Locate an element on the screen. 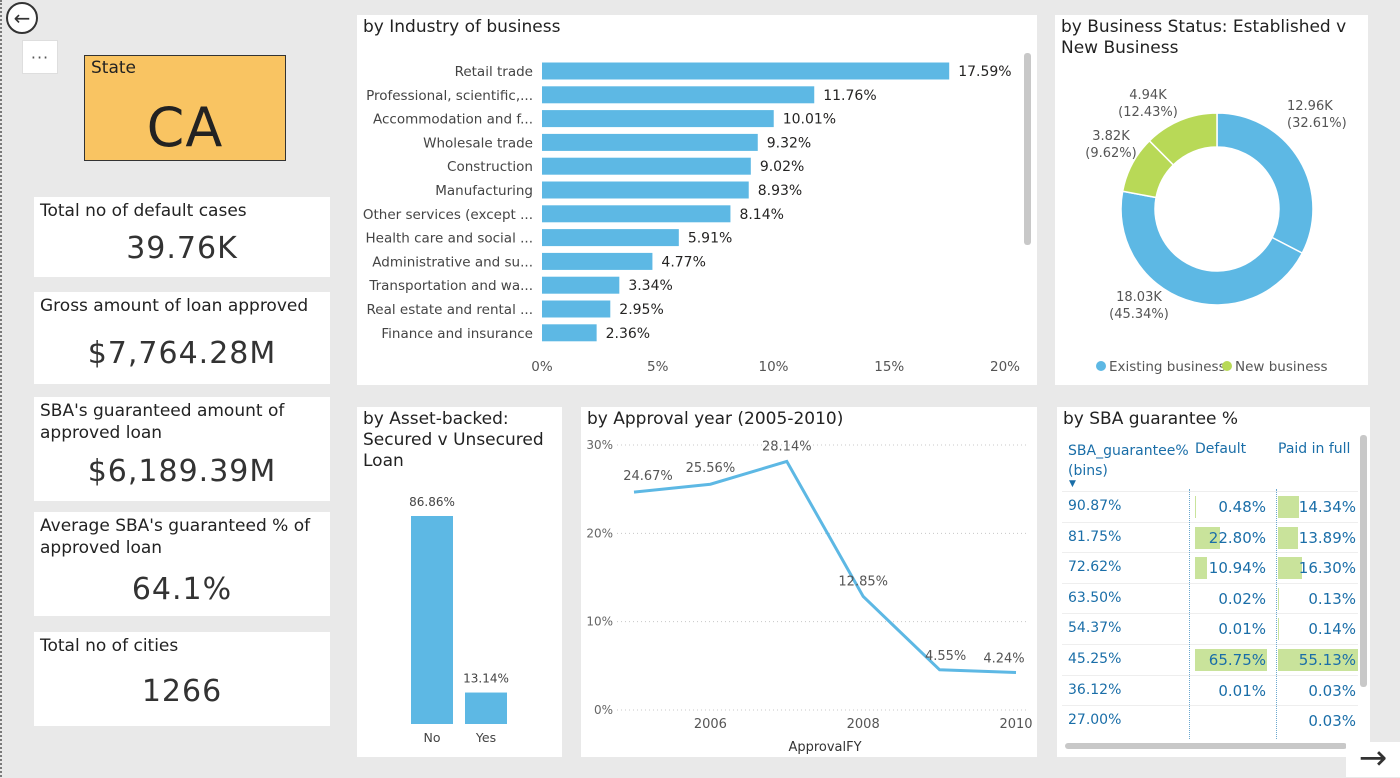 This screenshot has height=778, width=1400. donut-percent-label: (32.61%) is located at coordinates (1317, 123).